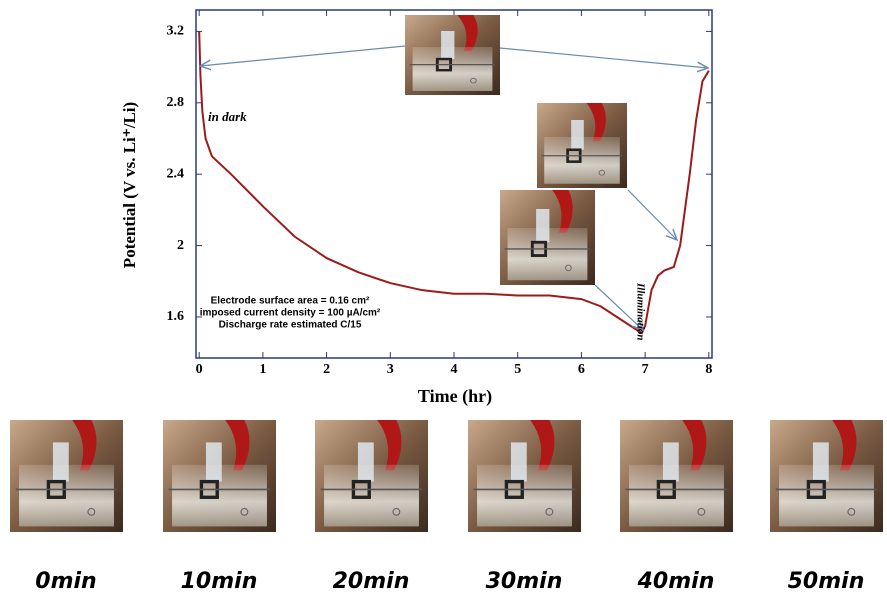 The width and height of the screenshot is (887, 606). Describe the element at coordinates (176, 316) in the screenshot. I see `y-tick-label: 1.6` at that location.